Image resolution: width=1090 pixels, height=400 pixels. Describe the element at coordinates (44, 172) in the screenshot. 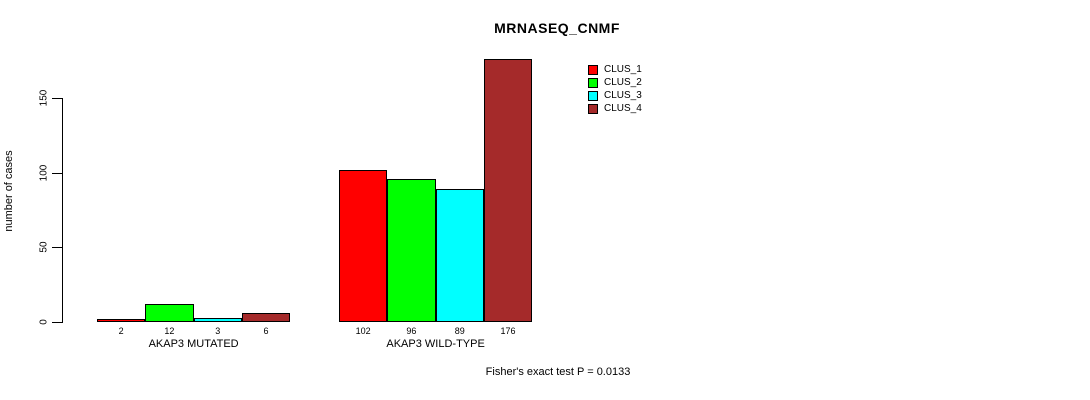

I see `y-axis-tick-label: 100` at that location.